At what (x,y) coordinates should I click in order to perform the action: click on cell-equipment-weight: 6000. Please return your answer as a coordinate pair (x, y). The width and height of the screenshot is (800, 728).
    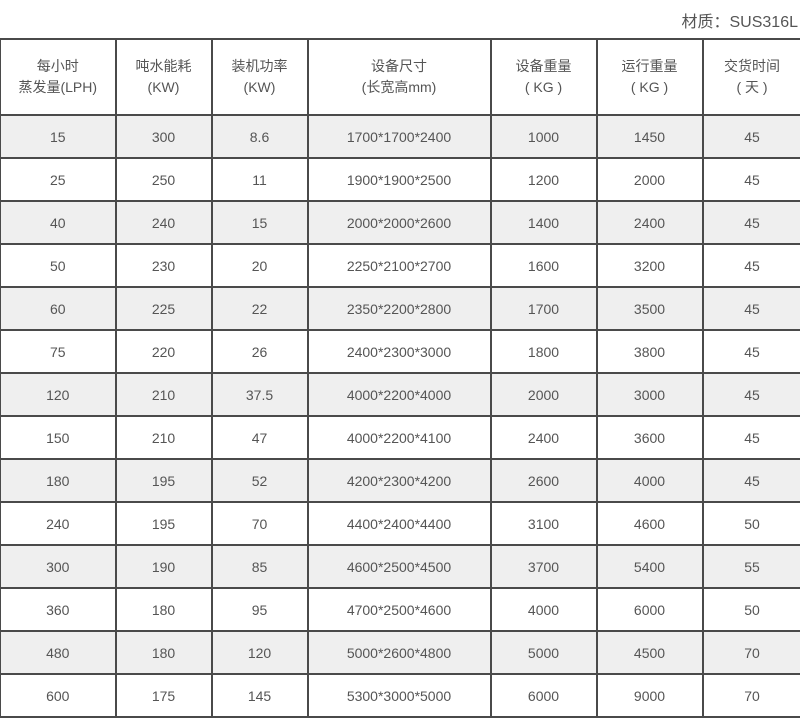
    Looking at the image, I should click on (543, 695).